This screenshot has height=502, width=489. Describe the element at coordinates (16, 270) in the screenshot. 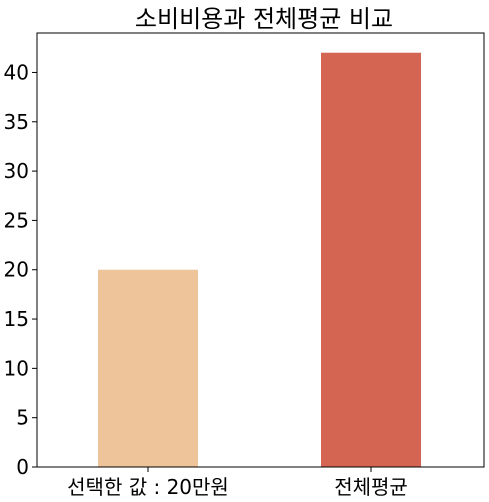

I see `y-tick-label: 20` at that location.